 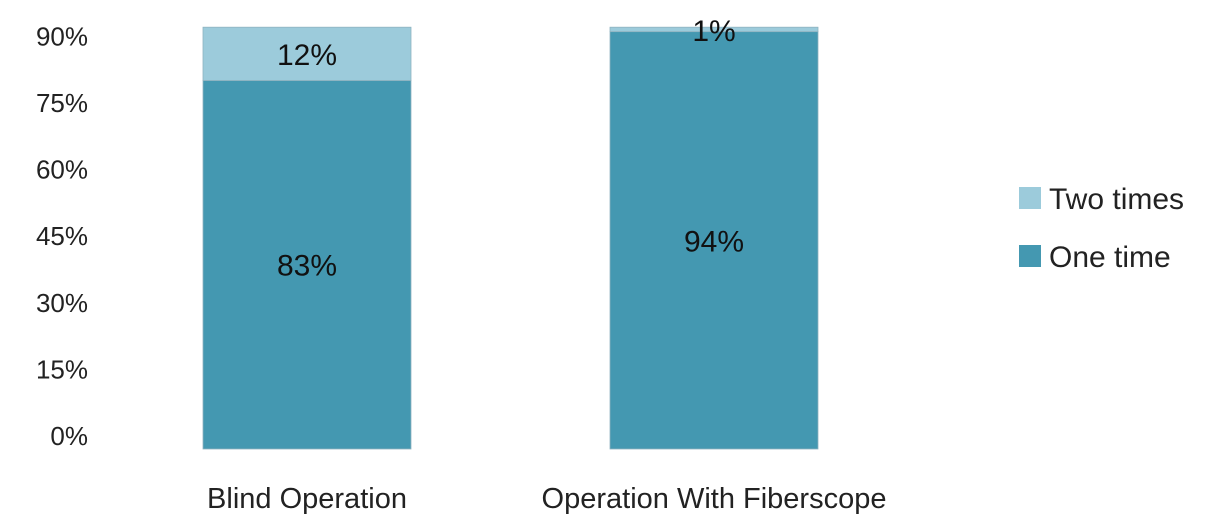 I want to click on y-tick-label: 0%, so click(x=69, y=436).